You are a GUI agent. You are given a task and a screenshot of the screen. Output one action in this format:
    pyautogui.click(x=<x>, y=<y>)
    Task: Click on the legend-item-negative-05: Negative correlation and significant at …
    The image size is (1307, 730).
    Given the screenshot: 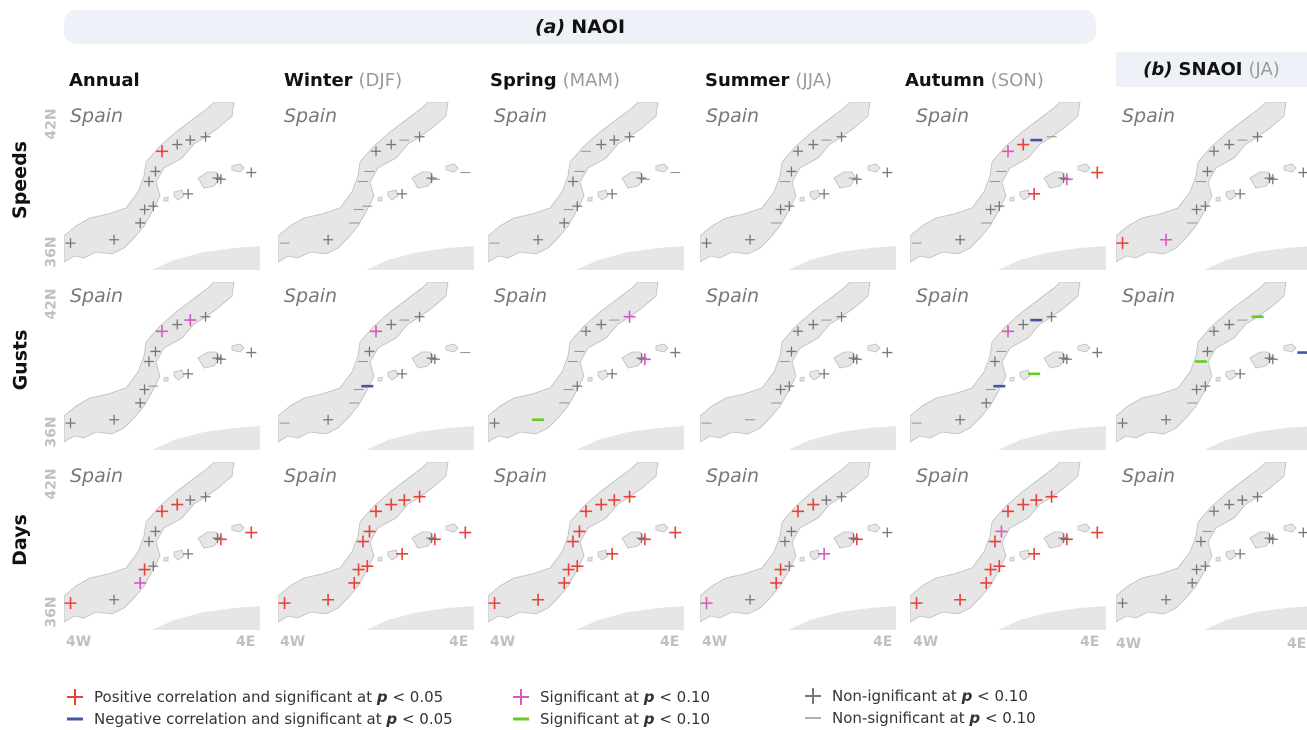 What is the action you would take?
    pyautogui.click(x=258, y=719)
    